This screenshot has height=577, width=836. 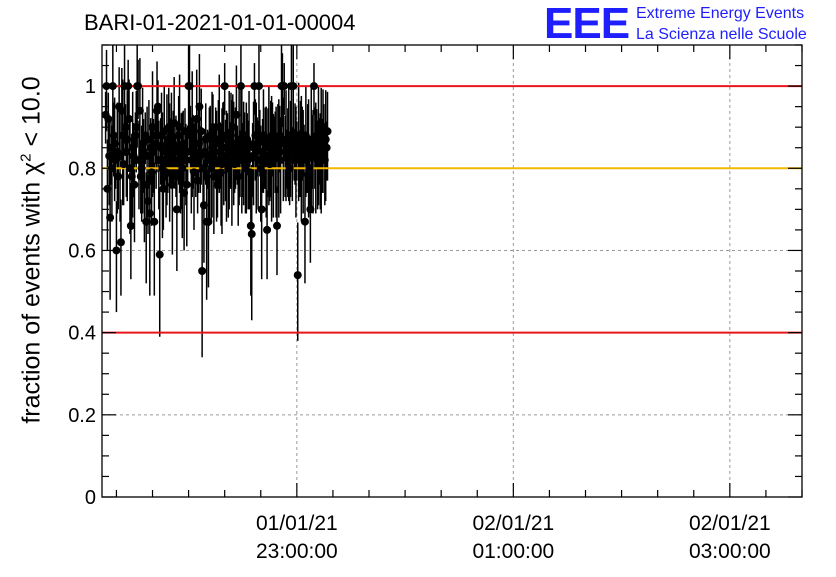 What do you see at coordinates (216, 201) in the screenshot?
I see `error-bars-layer` at bounding box center [216, 201].